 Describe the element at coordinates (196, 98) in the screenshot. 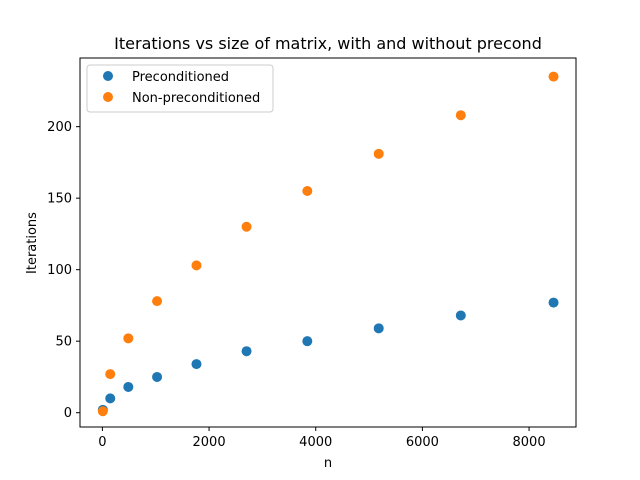

I see `legend-label-non-preconditioned: Non-preconditioned` at that location.